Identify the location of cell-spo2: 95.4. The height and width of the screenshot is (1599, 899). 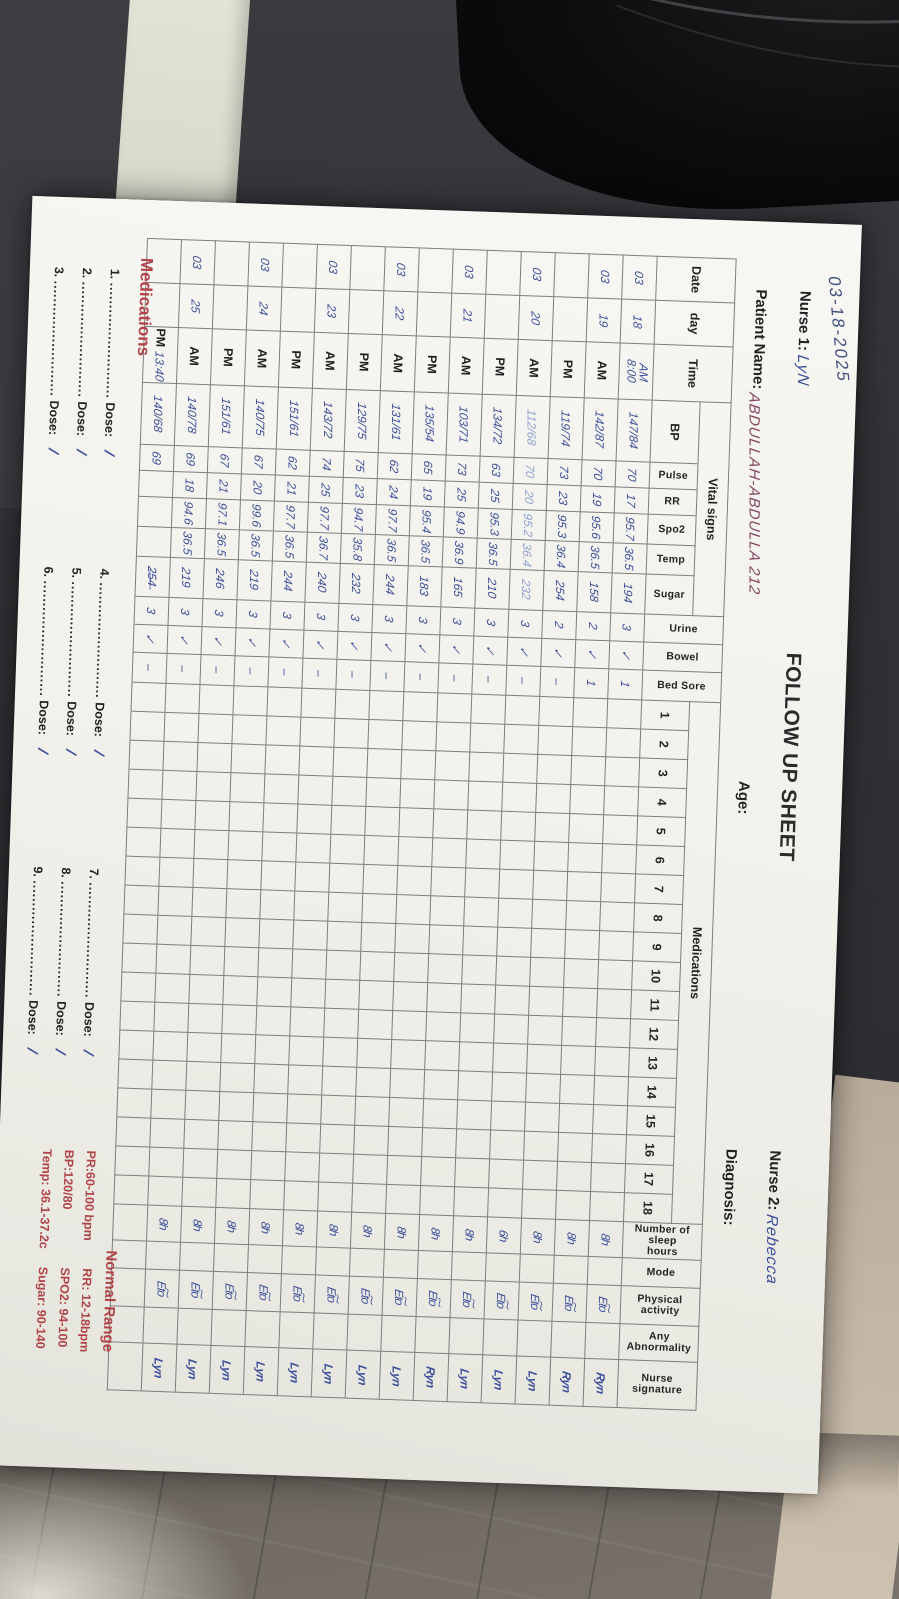
(427, 521).